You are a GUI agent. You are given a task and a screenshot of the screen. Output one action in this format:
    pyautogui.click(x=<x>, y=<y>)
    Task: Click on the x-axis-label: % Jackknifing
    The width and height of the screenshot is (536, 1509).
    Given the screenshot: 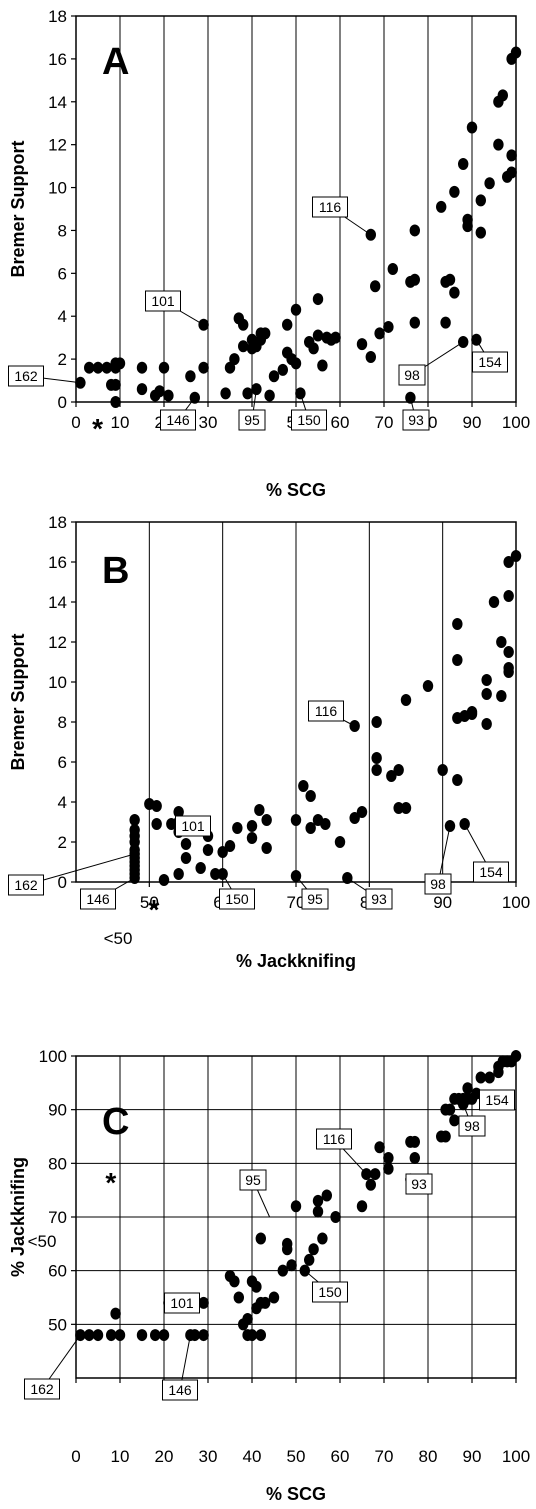 What is the action you would take?
    pyautogui.click(x=296, y=961)
    